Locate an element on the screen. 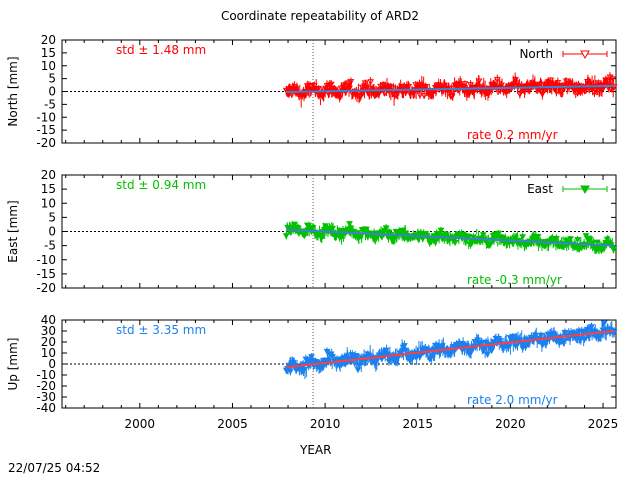 The width and height of the screenshot is (640, 480). x-tick-label: 2025 is located at coordinates (603, 424).